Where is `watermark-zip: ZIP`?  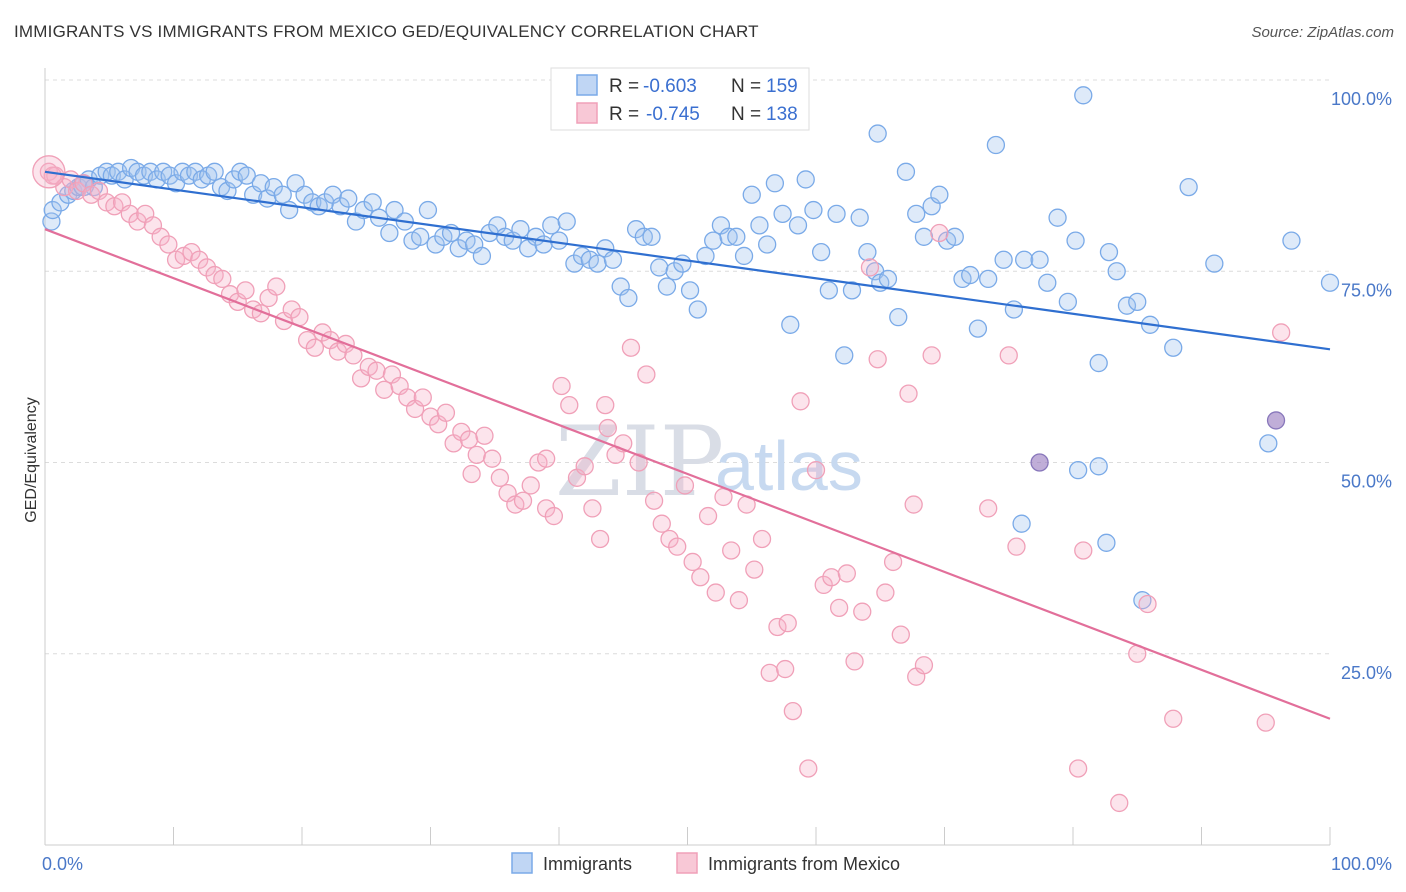
watermark-zip: ZIP is located at coordinates (639, 462).